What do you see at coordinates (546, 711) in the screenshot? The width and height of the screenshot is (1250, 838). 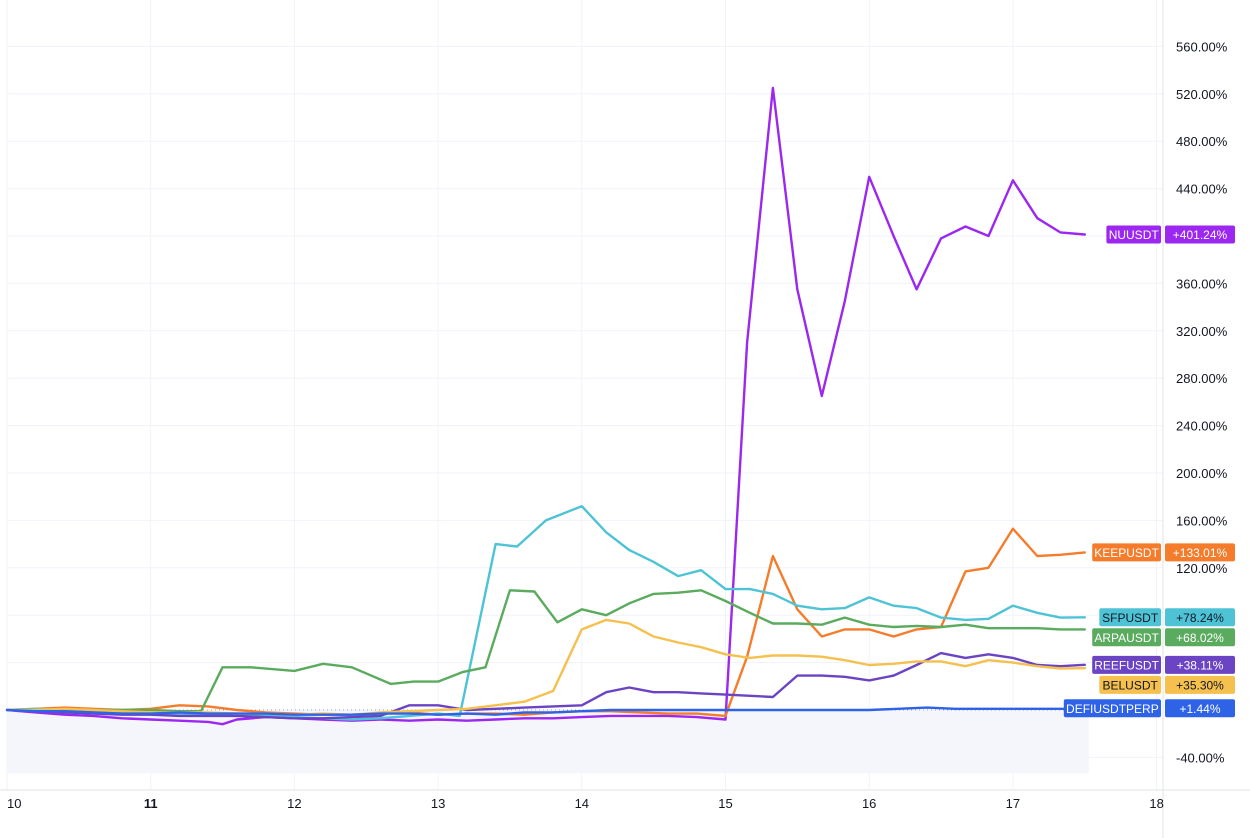 I see `series-line-defiusdtperp` at bounding box center [546, 711].